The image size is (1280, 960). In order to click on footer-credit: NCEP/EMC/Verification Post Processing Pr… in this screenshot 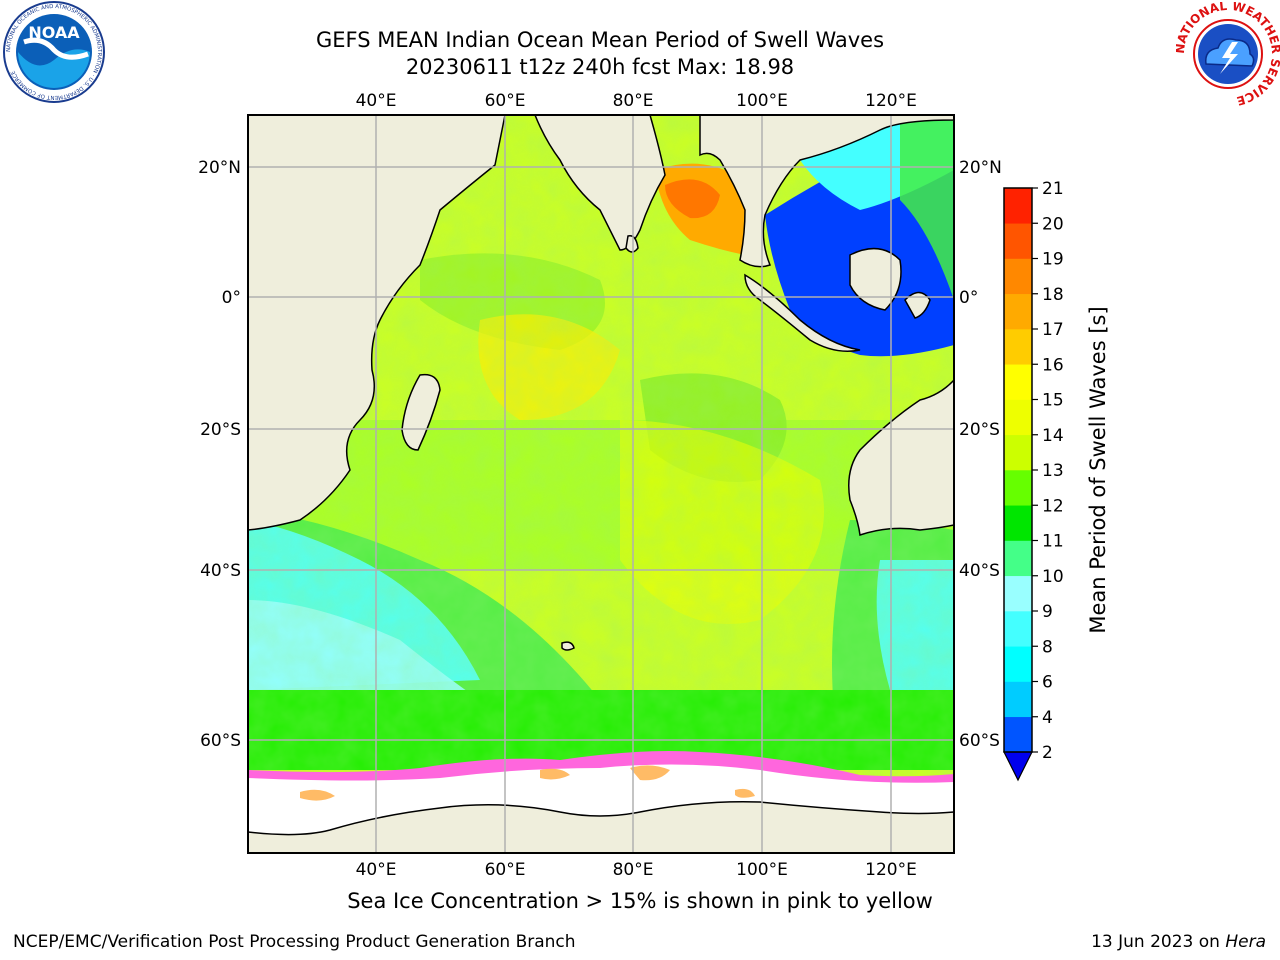, I will do `click(294, 942)`.